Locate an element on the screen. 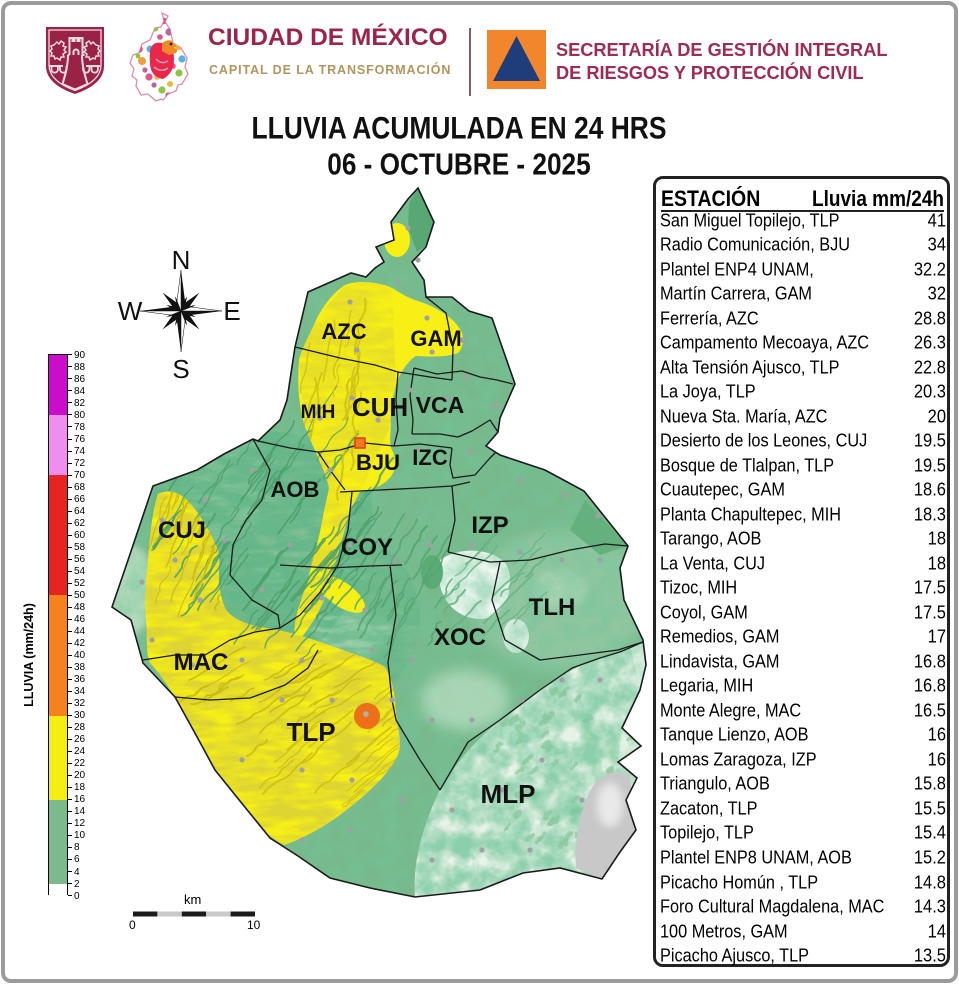 The image size is (959, 984). svg-text: CUH is located at coordinates (380, 407).